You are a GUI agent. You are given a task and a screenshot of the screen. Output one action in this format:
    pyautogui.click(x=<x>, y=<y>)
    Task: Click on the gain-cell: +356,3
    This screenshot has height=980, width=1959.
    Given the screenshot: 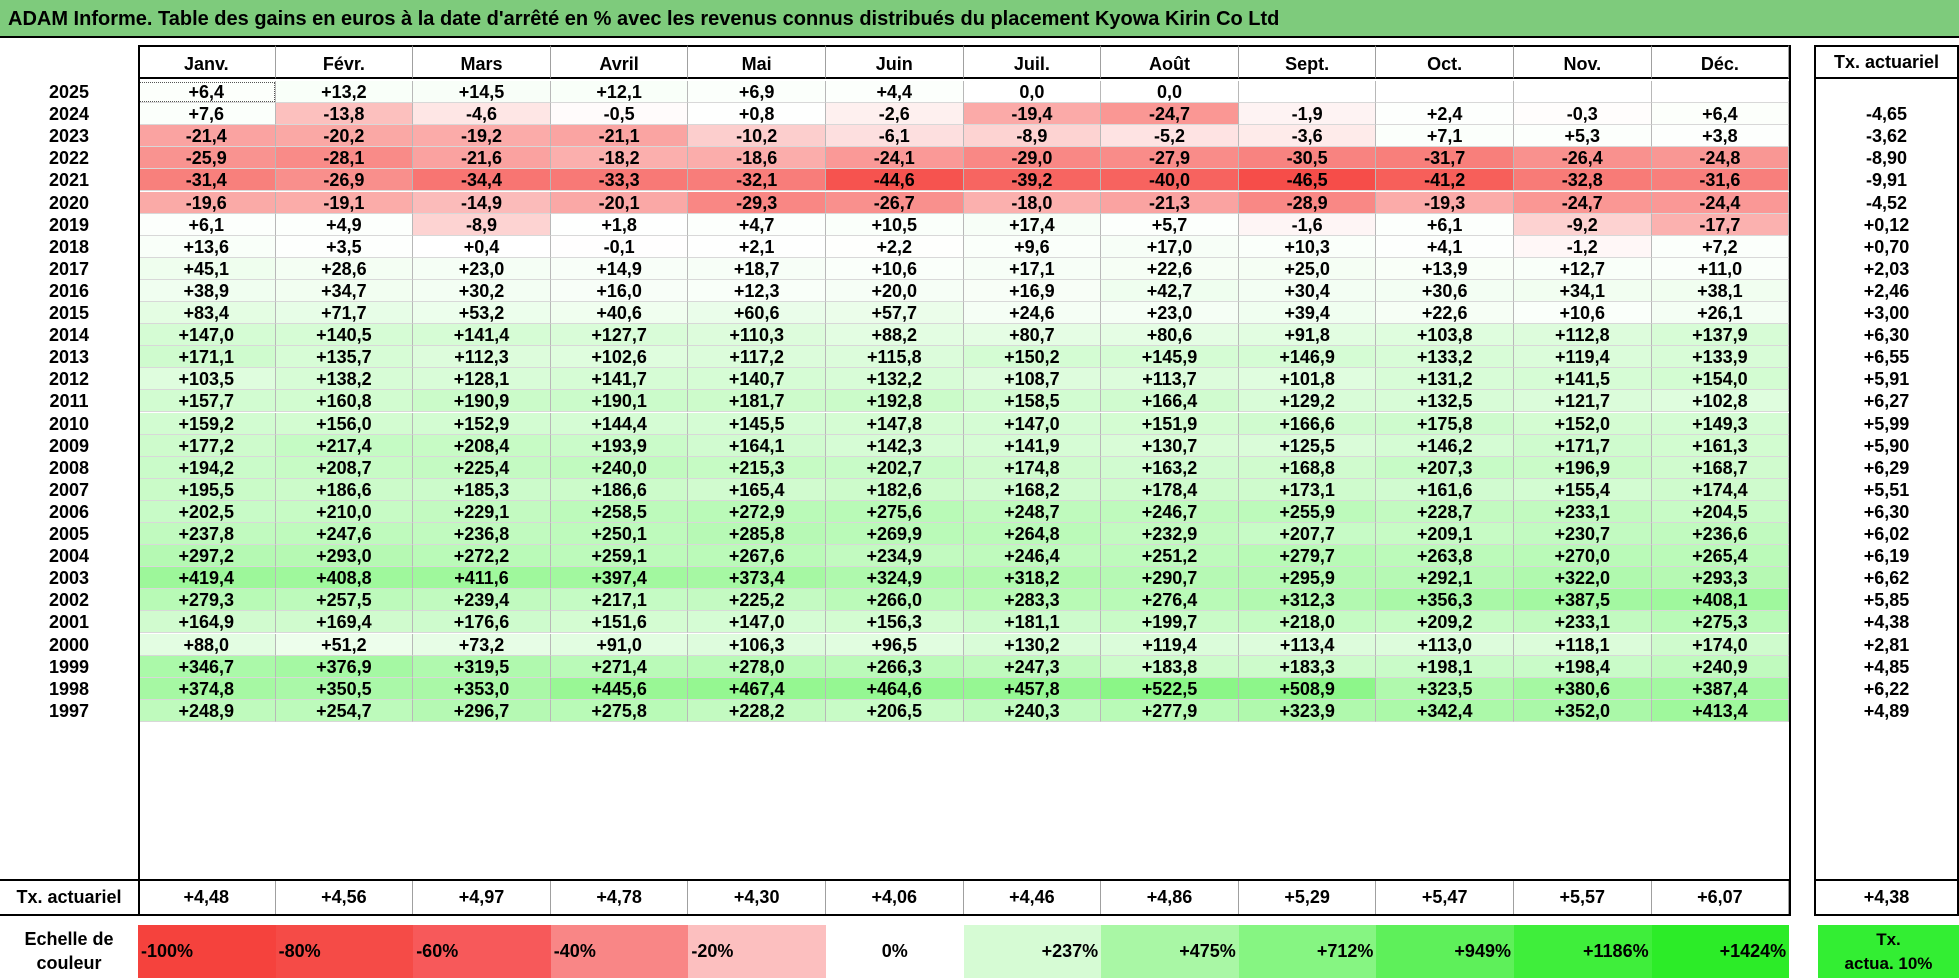 What is the action you would take?
    pyautogui.click(x=1445, y=600)
    